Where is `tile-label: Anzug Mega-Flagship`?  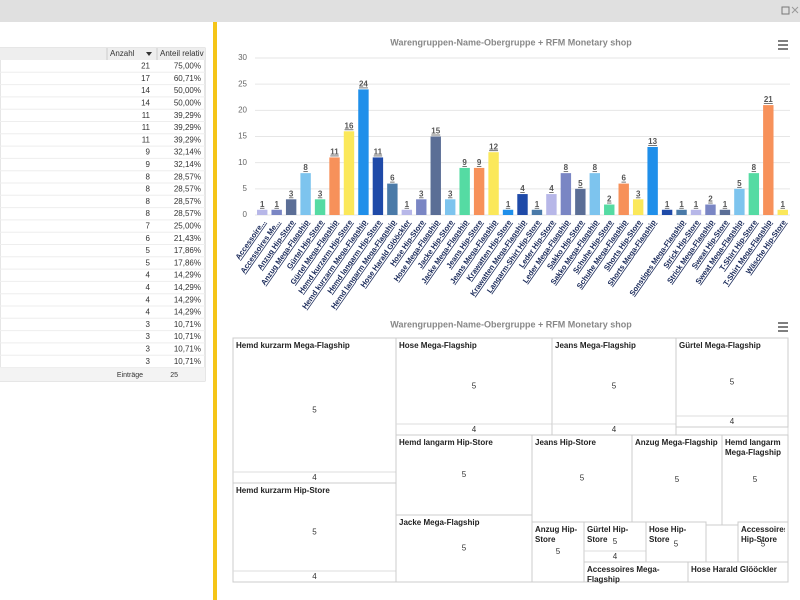
tile-label: Anzug Mega-Flagship is located at coordinates (676, 442).